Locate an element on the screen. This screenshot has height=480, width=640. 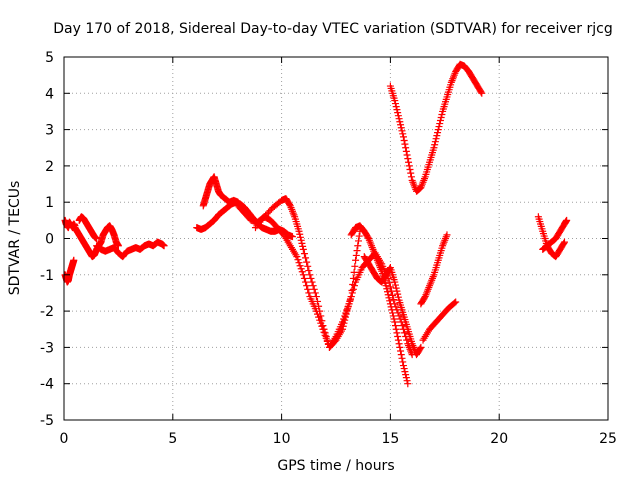
series-track-g is located at coordinates (220, 191).